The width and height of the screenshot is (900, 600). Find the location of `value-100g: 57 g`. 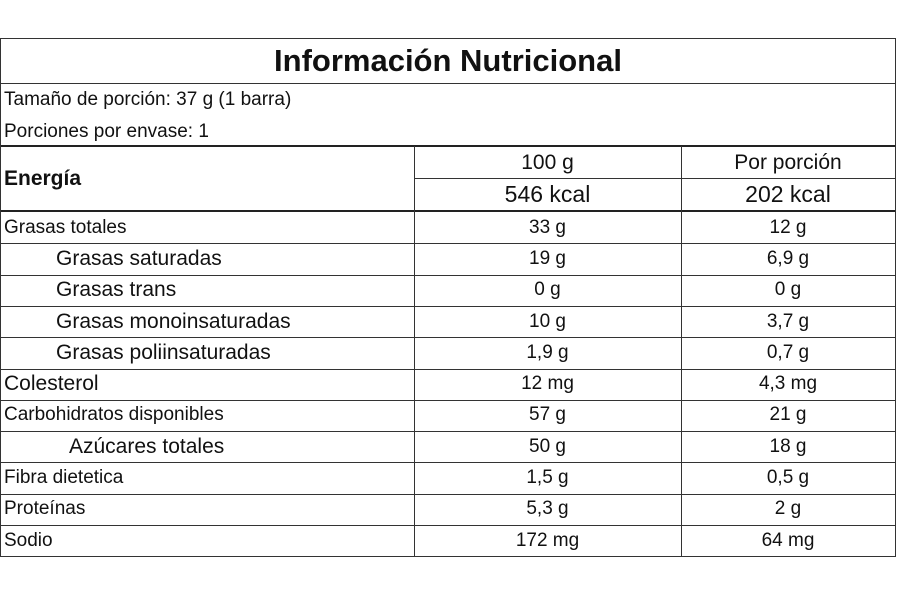

value-100g: 57 g is located at coordinates (547, 415).